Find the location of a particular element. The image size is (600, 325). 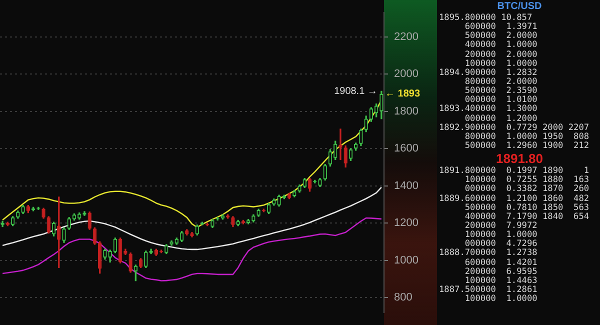

y-tick-label: 1400 is located at coordinates (406, 186).